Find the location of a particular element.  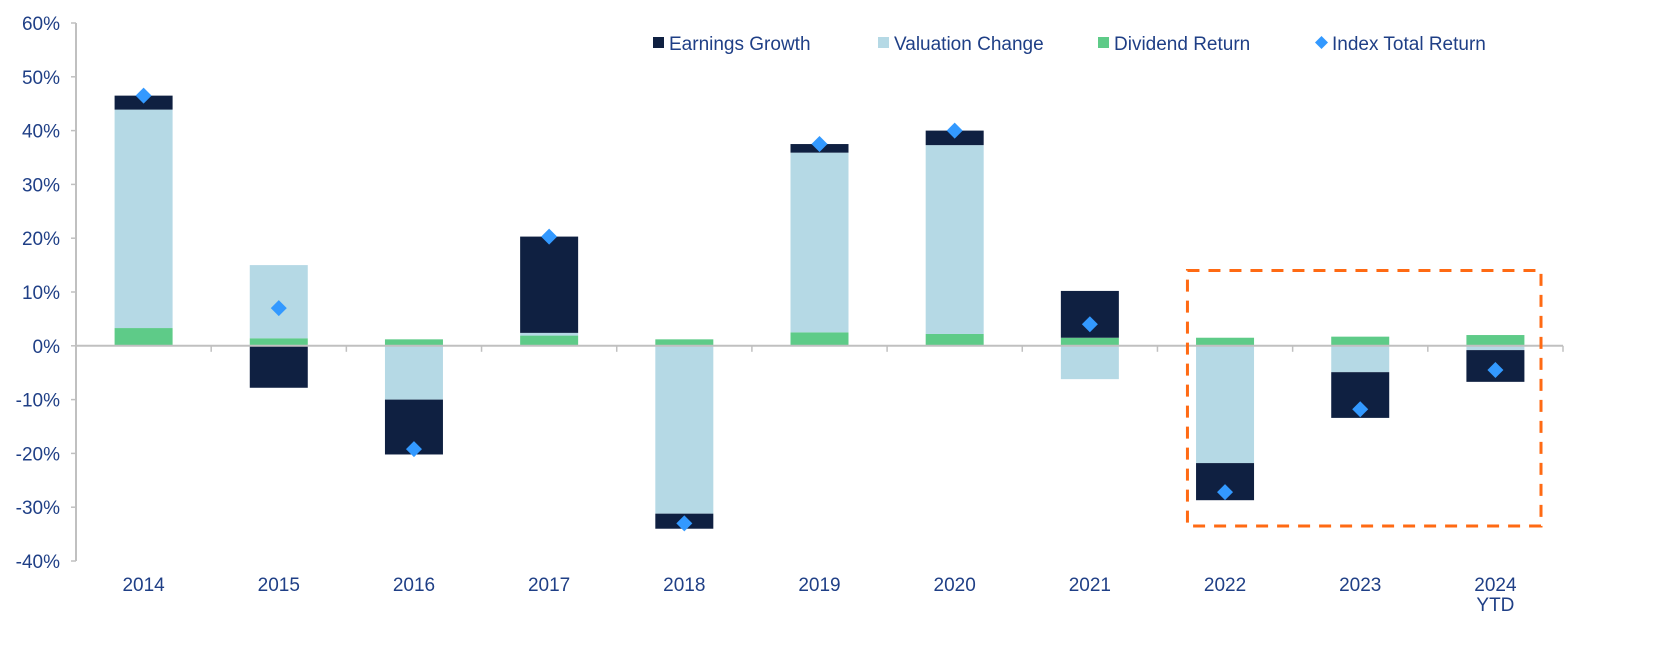

legend-item-dividend-return: Dividend Return is located at coordinates (1174, 44).